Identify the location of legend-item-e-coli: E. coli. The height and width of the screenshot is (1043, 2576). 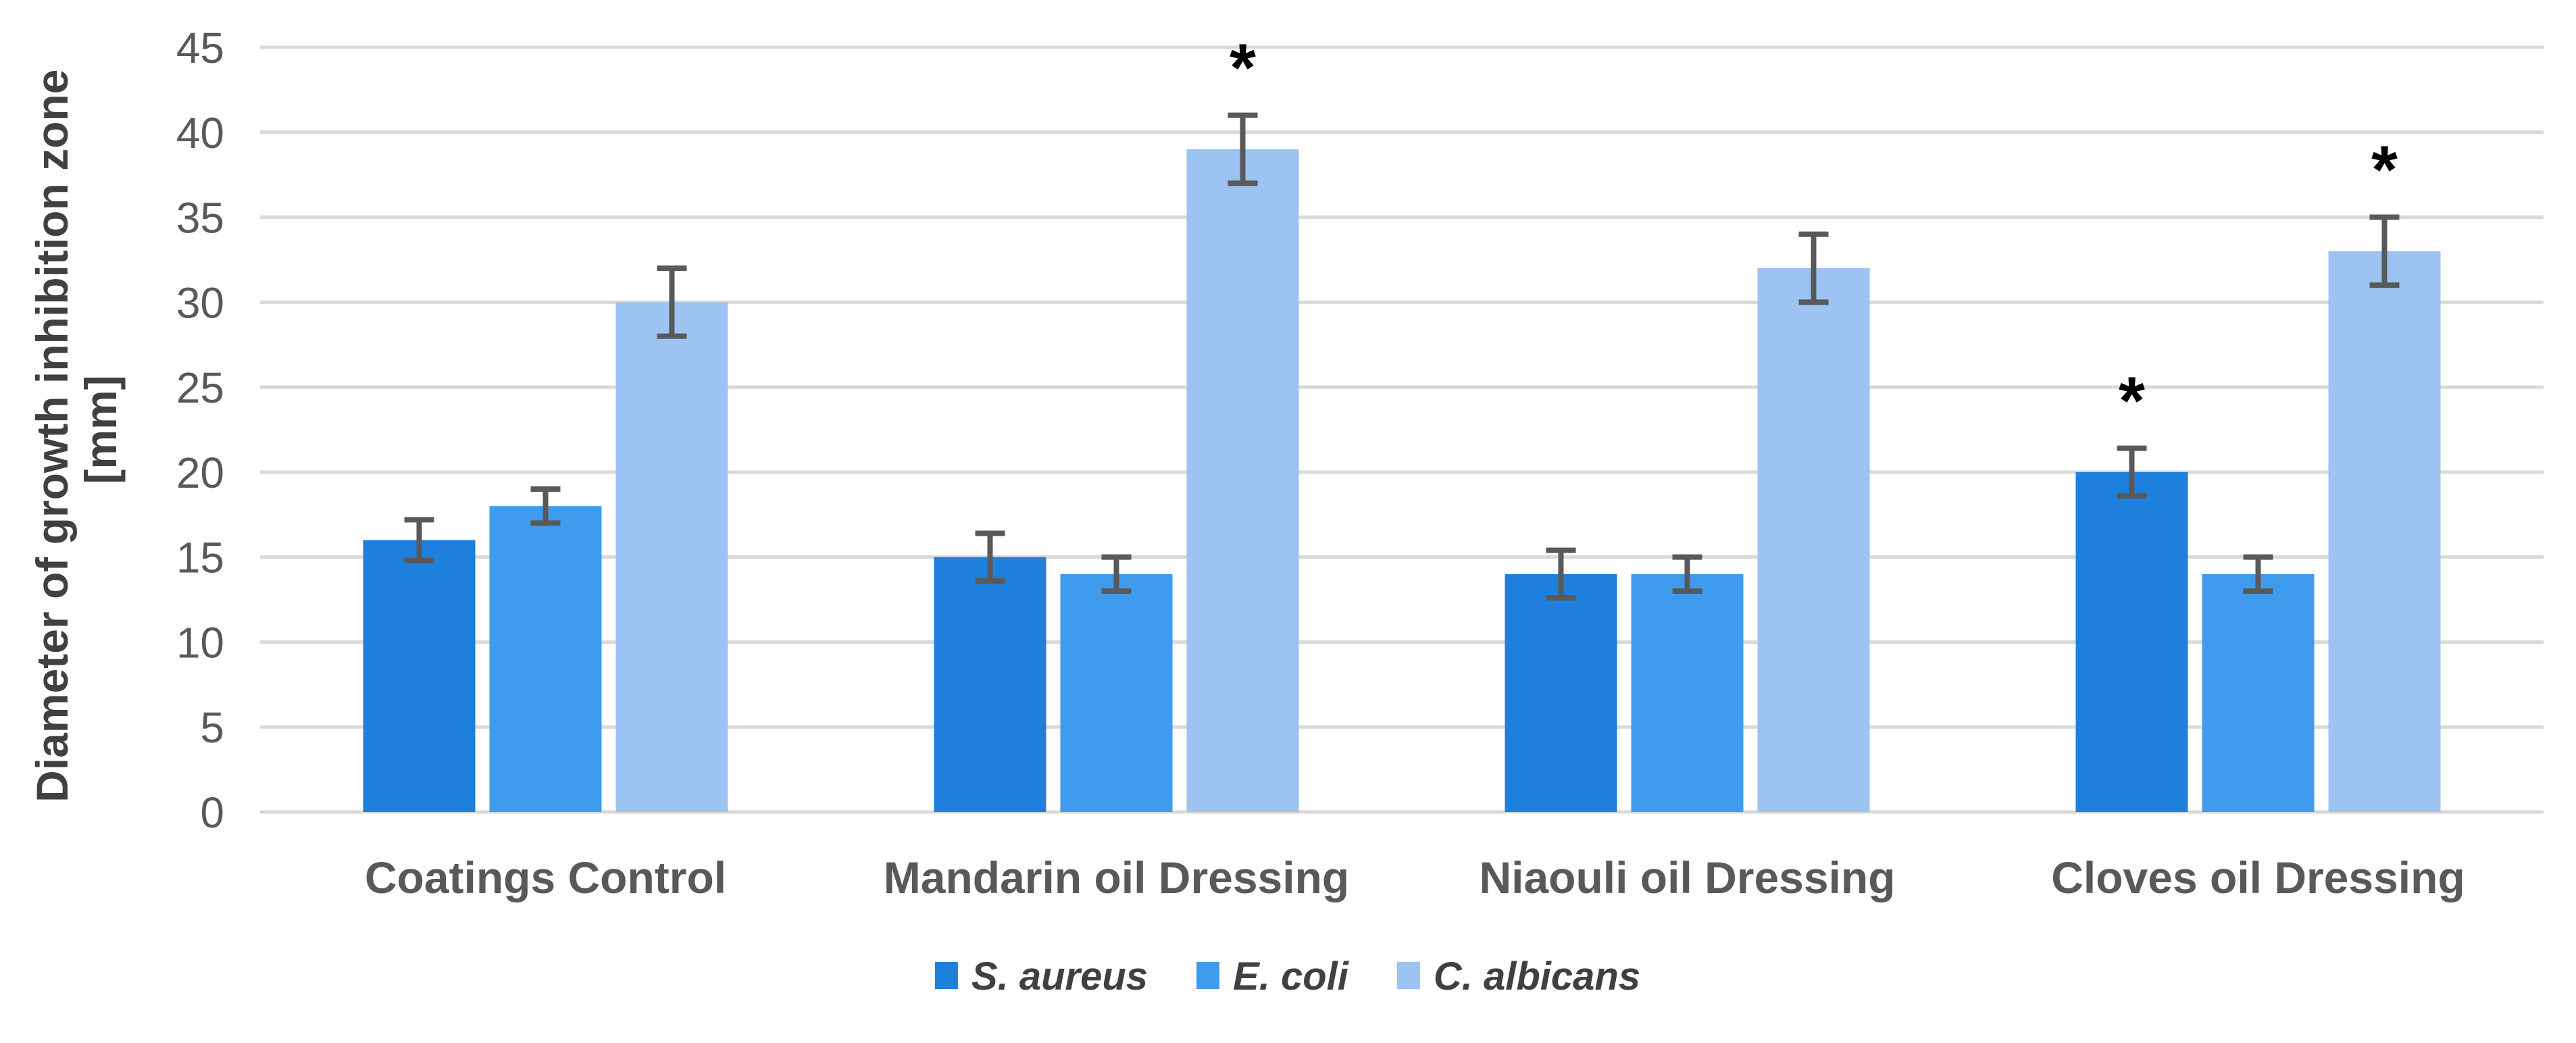
(1273, 976).